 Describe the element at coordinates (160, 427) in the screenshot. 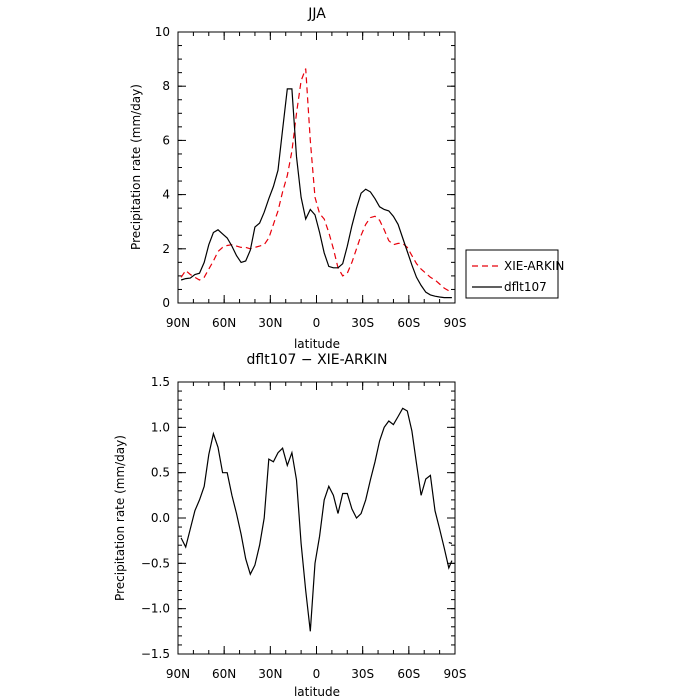

I see `y-tick-label: 1.0` at that location.